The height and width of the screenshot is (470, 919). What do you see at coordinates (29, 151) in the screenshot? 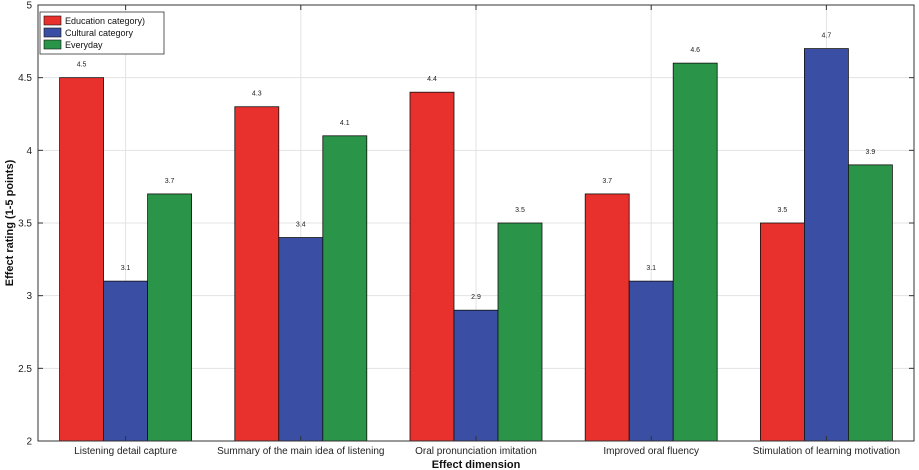
I see `y-tick-label: 4` at bounding box center [29, 151].